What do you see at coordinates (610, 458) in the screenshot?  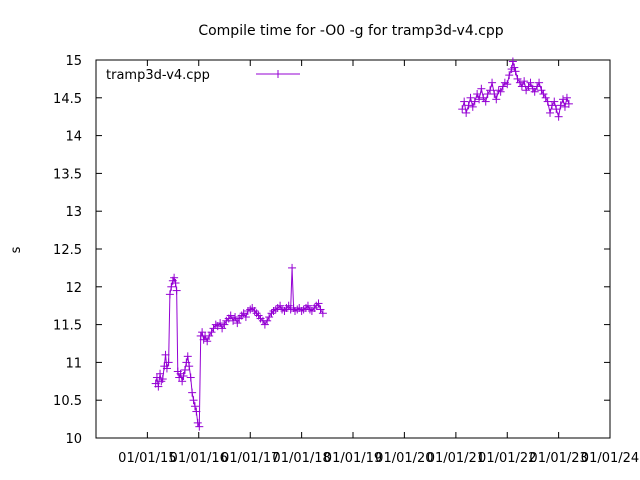 I see `x-tick-label: 01/01/24` at bounding box center [610, 458].